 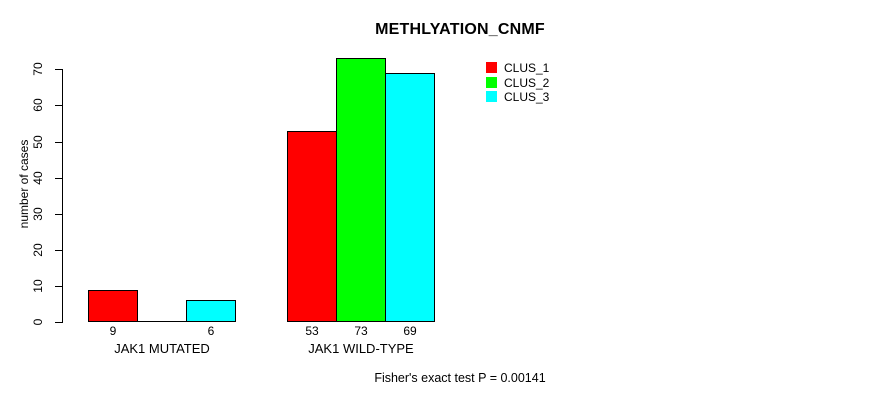 I want to click on bar-value-label: 73, so click(x=361, y=331).